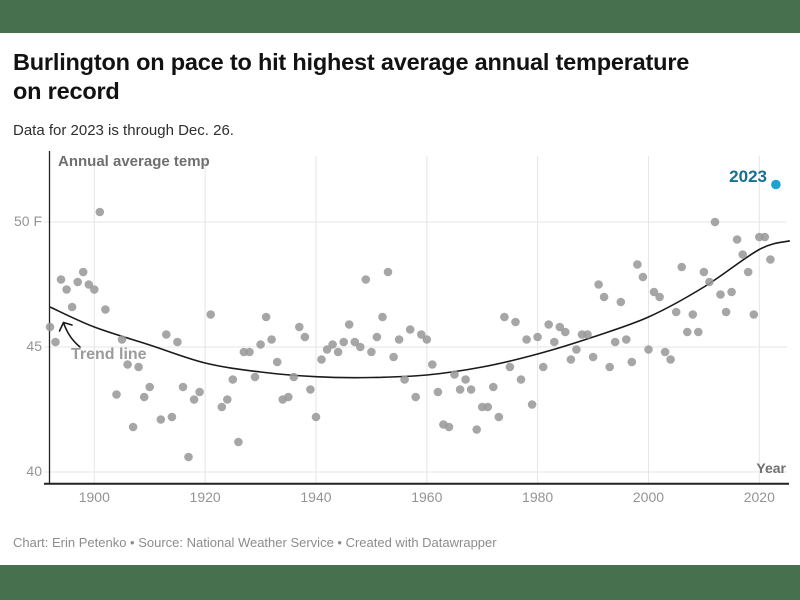  What do you see at coordinates (776, 184) in the screenshot?
I see `data-point-2023` at bounding box center [776, 184].